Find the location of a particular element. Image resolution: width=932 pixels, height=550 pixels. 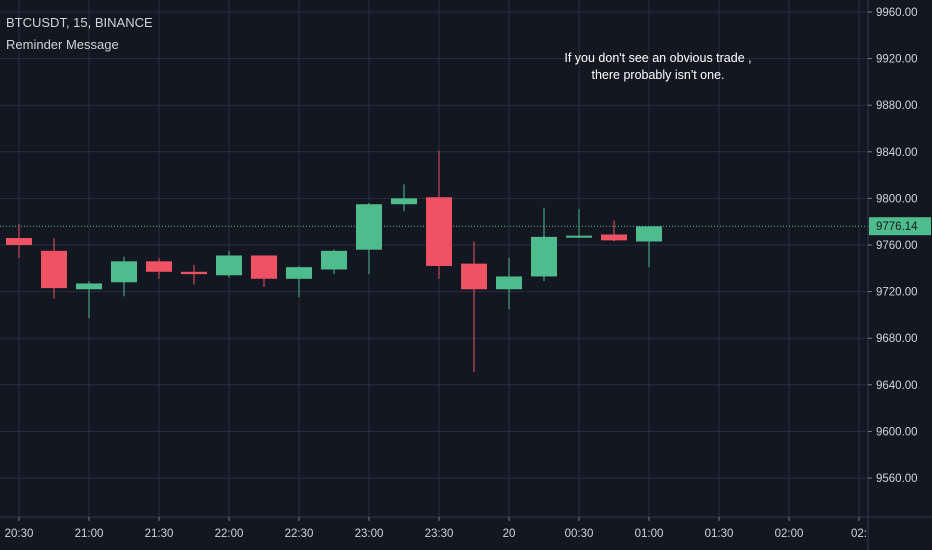

y-tick-label: 9960.00 is located at coordinates (897, 13).